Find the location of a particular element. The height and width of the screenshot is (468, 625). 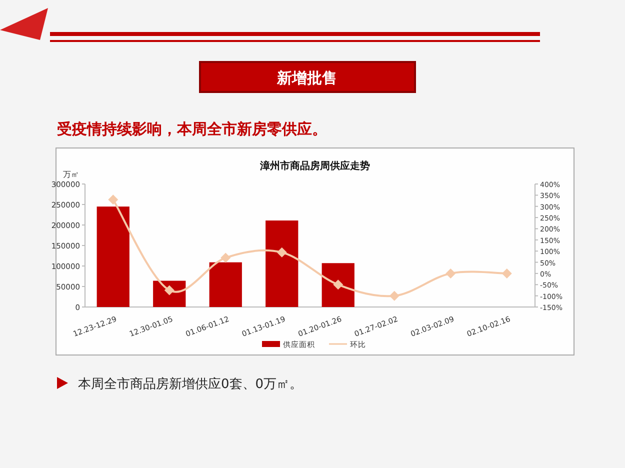

chart-subtitle: 受疫情持续影响，本周全市新房零供应。 is located at coordinates (191, 129).